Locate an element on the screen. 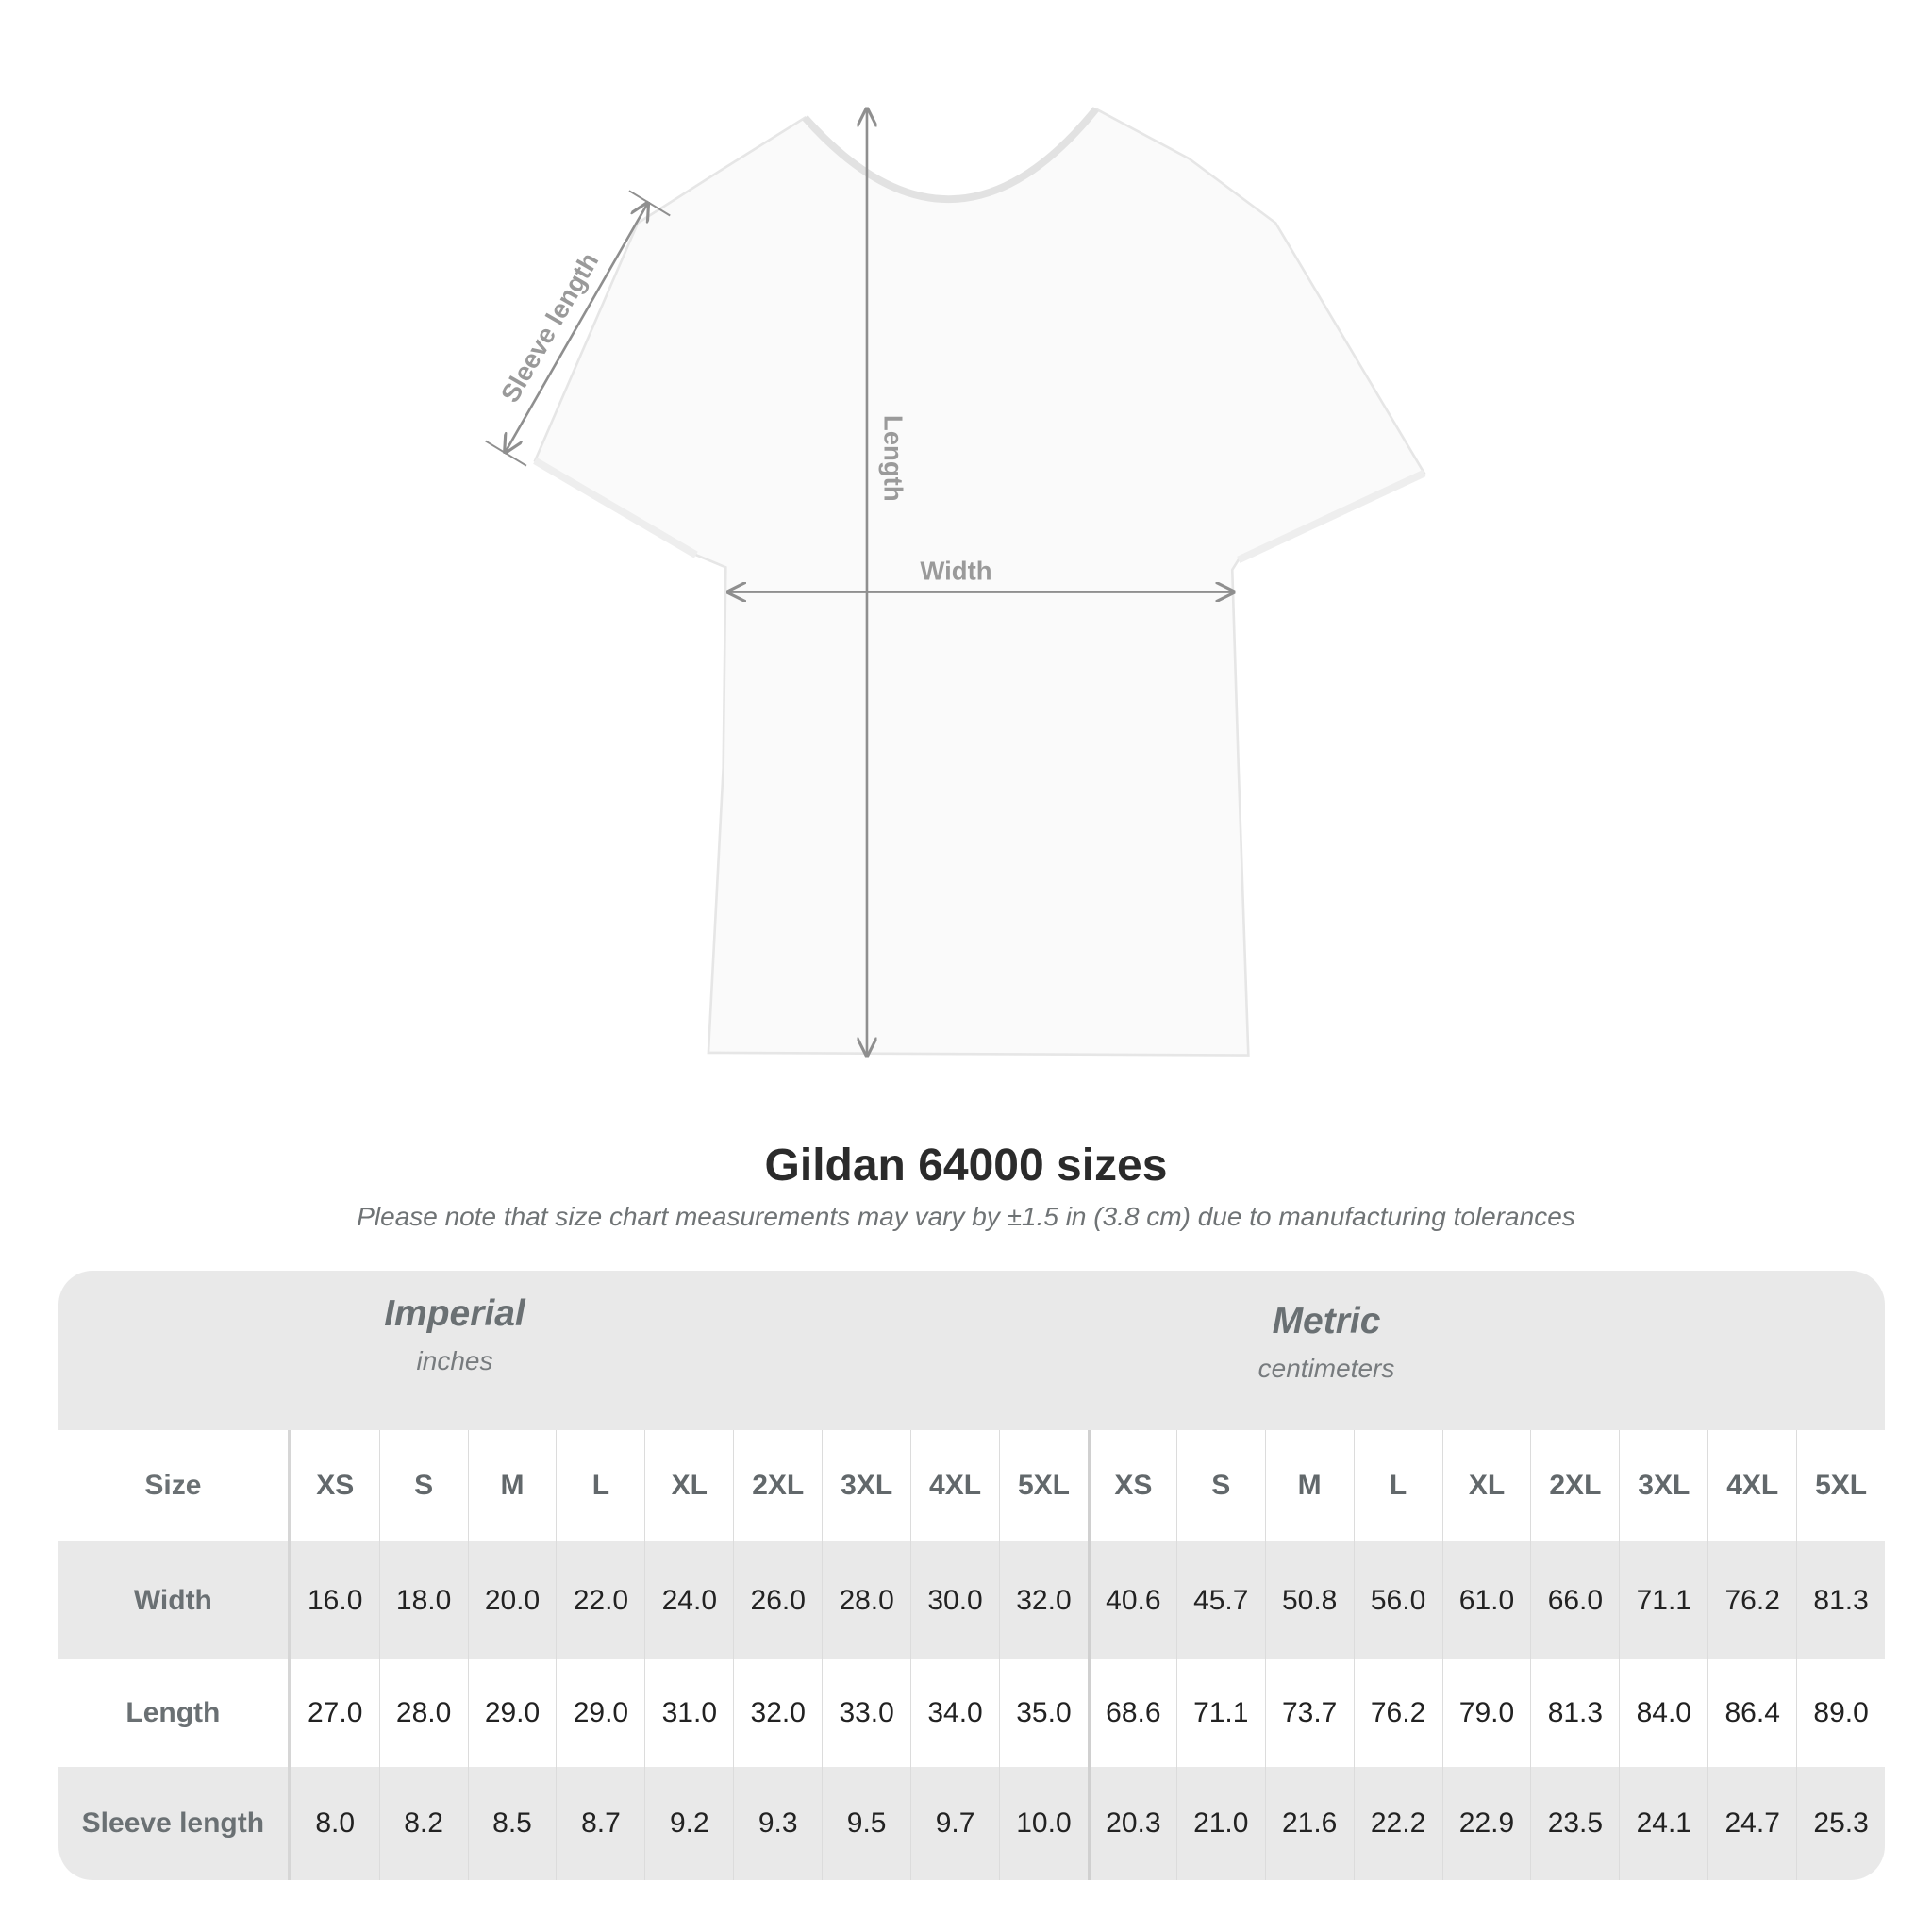 The image size is (1932, 1932). value-cell-imperial: 10.0 is located at coordinates (1043, 1824).